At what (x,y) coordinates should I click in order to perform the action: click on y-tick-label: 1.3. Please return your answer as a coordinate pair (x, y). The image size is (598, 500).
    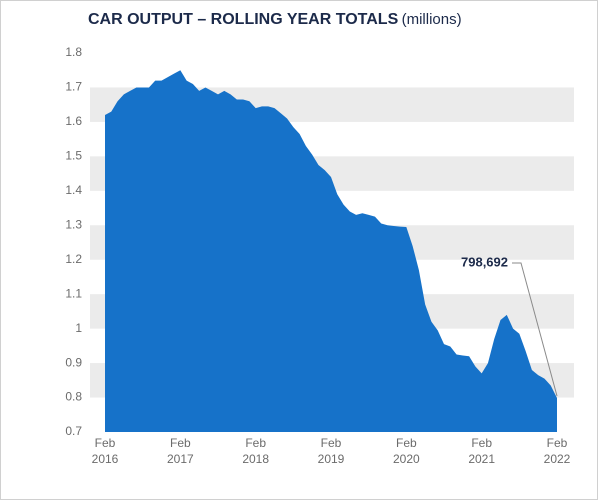
    Looking at the image, I should click on (73, 224).